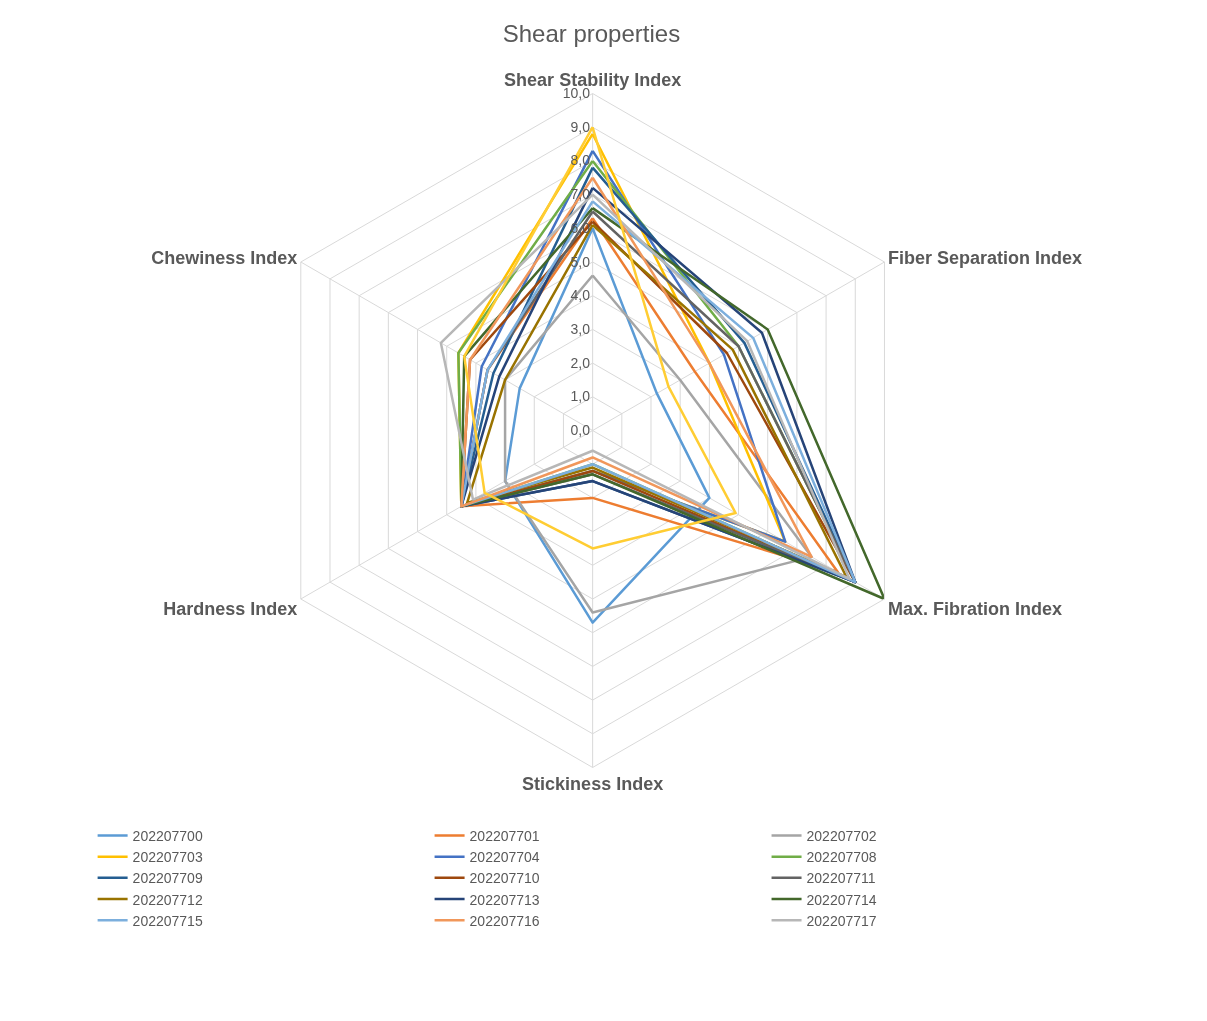 The width and height of the screenshot is (1207, 1021). Describe the element at coordinates (167, 920) in the screenshot. I see `legend-label: 202207715` at that location.